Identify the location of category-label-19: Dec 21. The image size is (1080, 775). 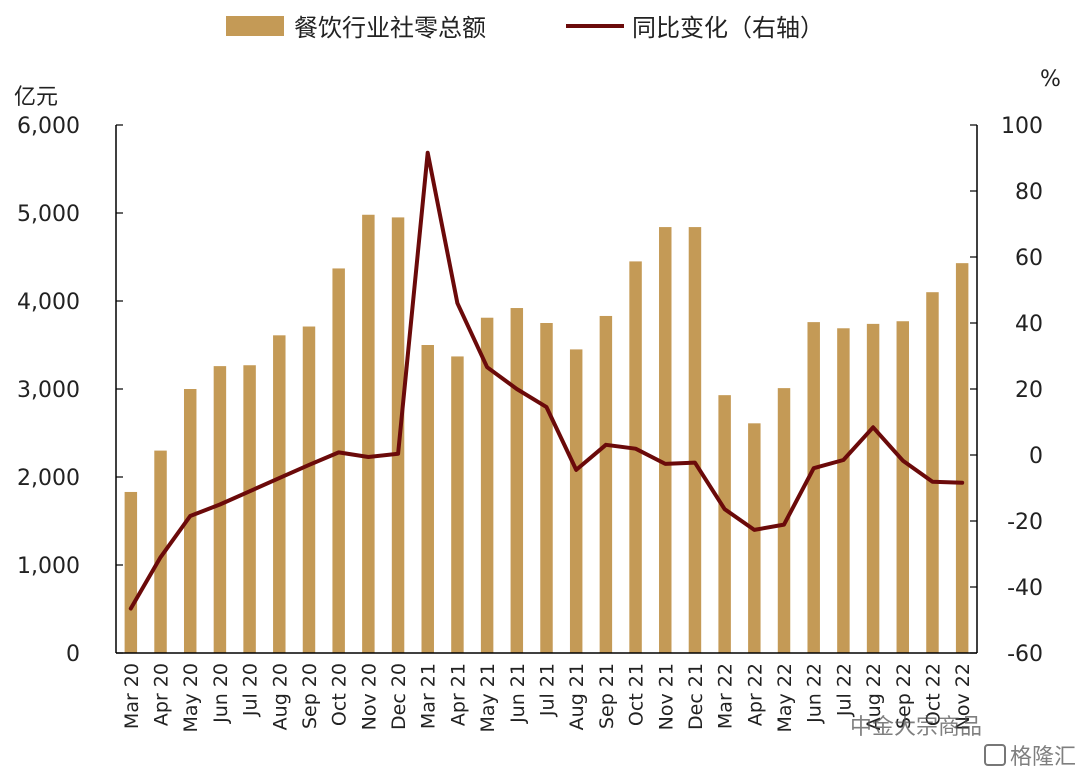
(696, 696).